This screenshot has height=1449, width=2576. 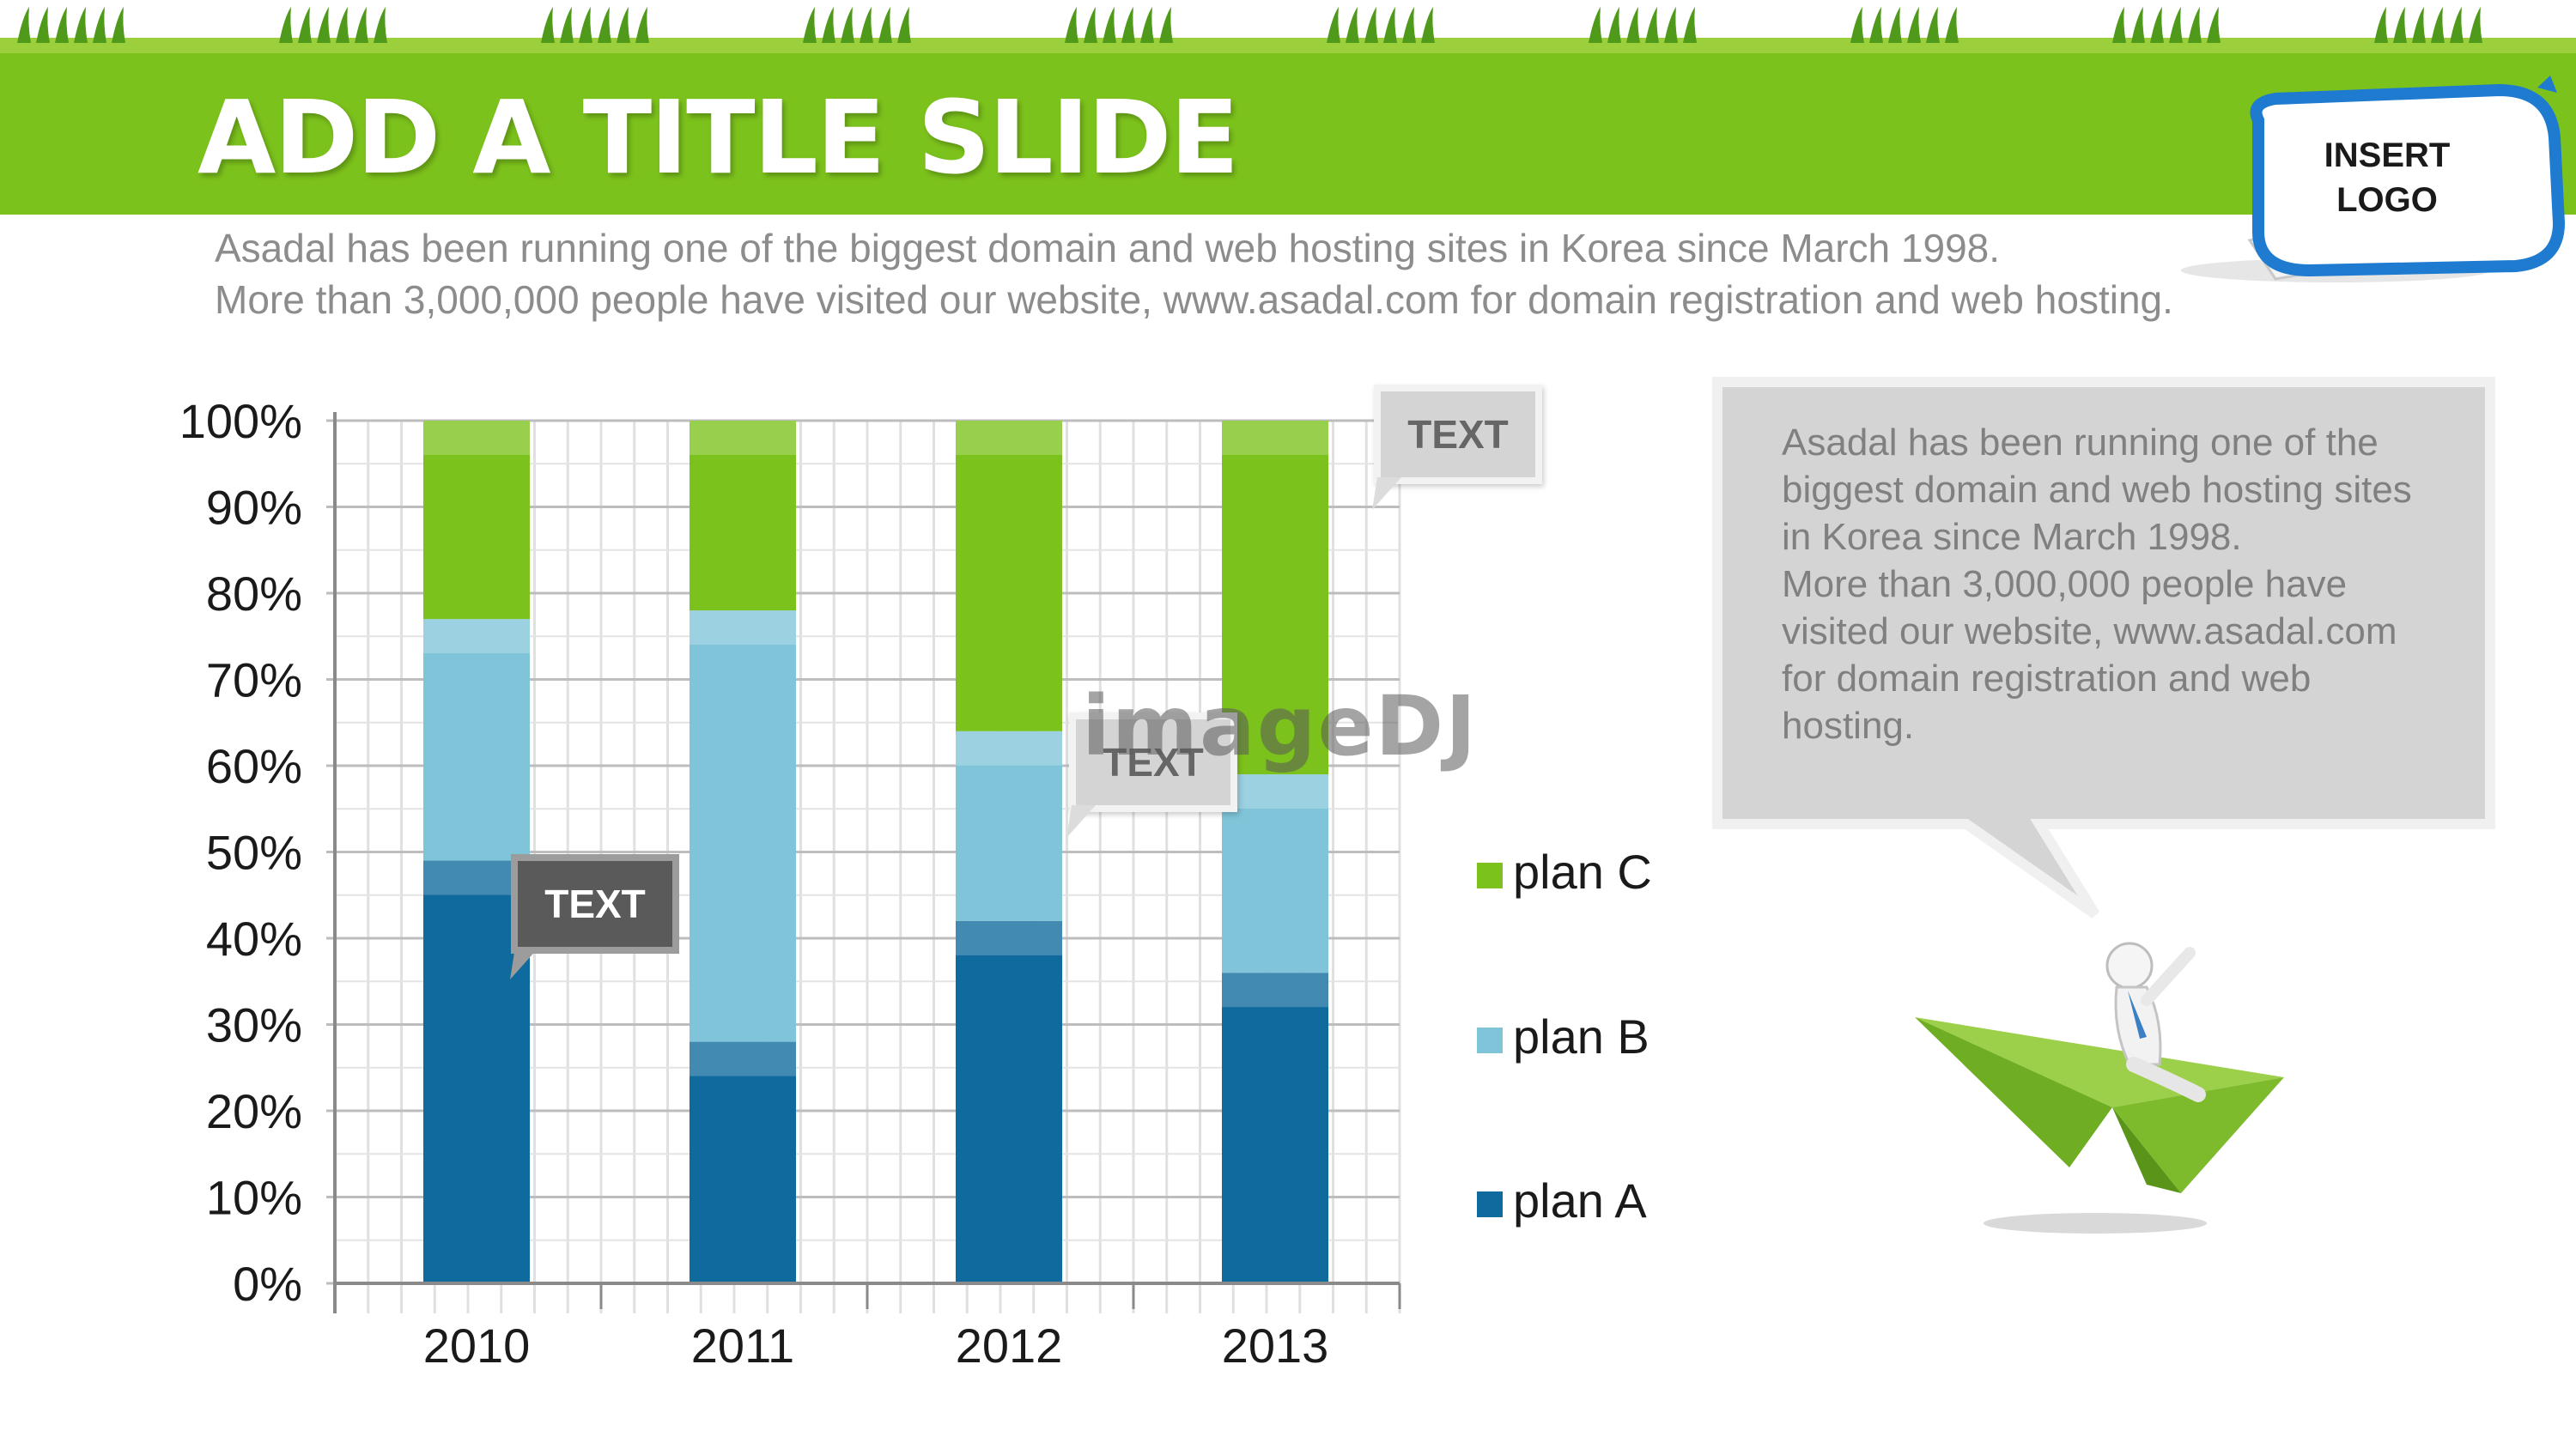 What do you see at coordinates (1009, 826) in the screenshot?
I see `bar-plan-B-2012` at bounding box center [1009, 826].